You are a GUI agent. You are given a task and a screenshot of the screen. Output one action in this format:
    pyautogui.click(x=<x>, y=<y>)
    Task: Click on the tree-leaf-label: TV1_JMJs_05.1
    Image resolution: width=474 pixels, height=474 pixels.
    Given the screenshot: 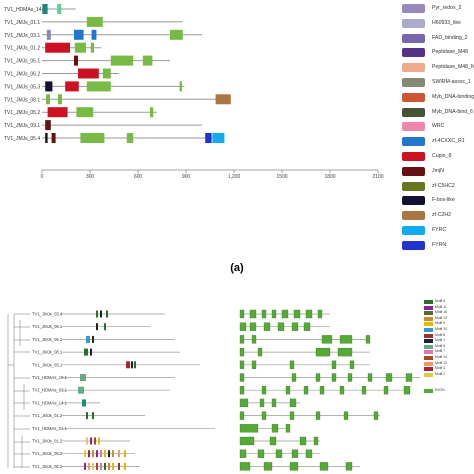 What is the action you would take?
    pyautogui.click(x=47, y=326)
    